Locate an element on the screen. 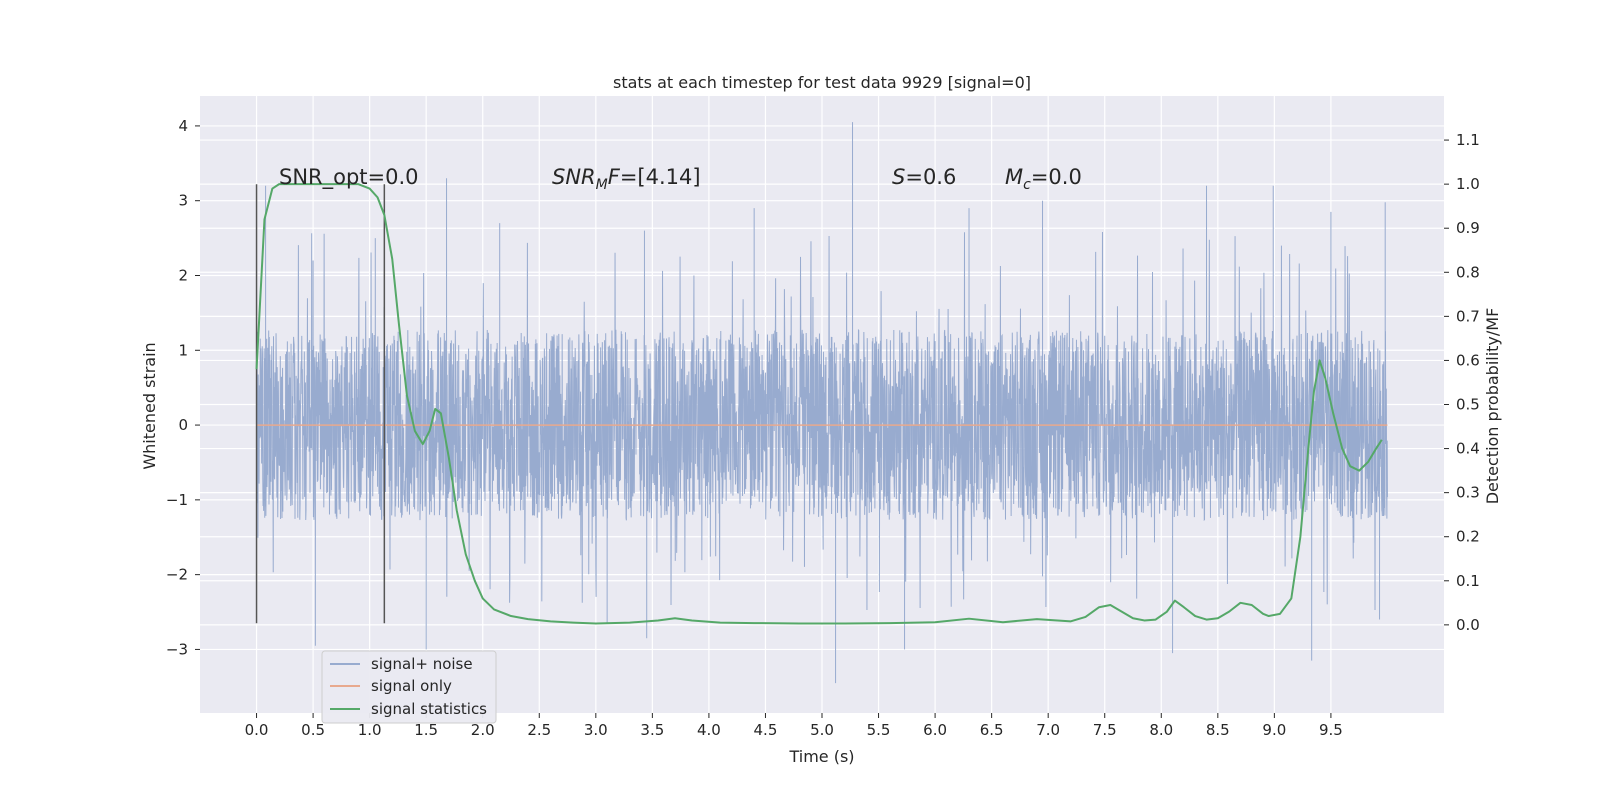 The image size is (1600, 800). y-tick-label: −3 is located at coordinates (177, 649).